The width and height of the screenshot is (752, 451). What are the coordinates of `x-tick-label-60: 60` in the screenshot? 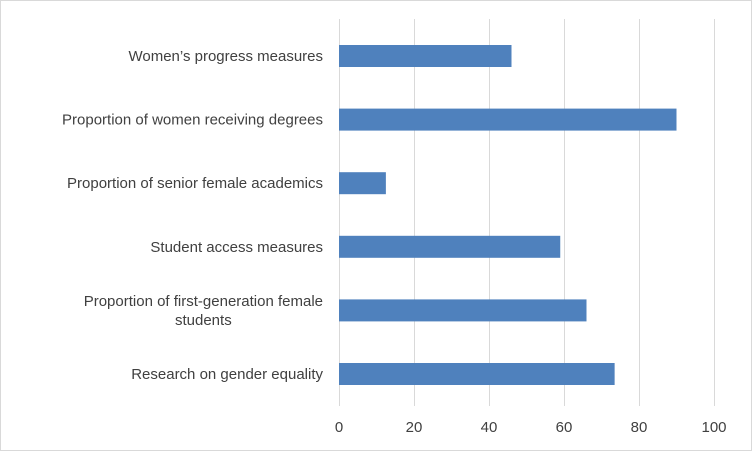 It's located at (564, 427).